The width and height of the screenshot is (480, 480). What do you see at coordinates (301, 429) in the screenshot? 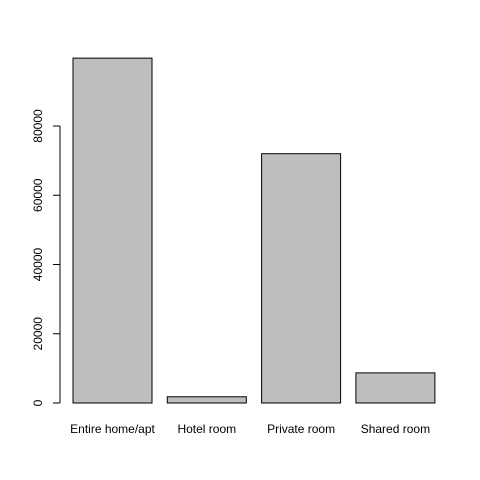
I see `x-tick-label: Private room` at bounding box center [301, 429].